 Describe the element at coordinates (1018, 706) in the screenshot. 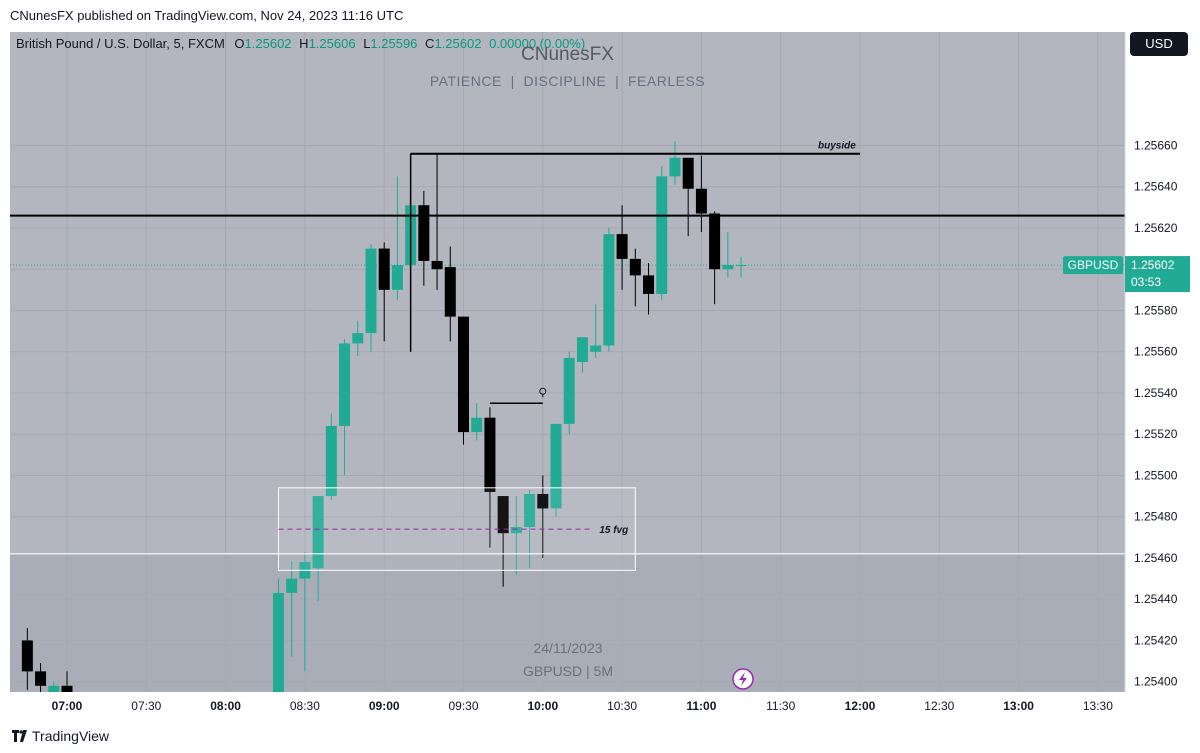

I see `time-tick-label: 13:00` at that location.